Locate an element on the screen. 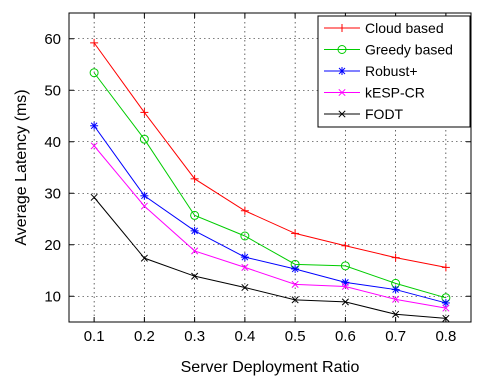  y-tick-label: 20 is located at coordinates (52, 245).